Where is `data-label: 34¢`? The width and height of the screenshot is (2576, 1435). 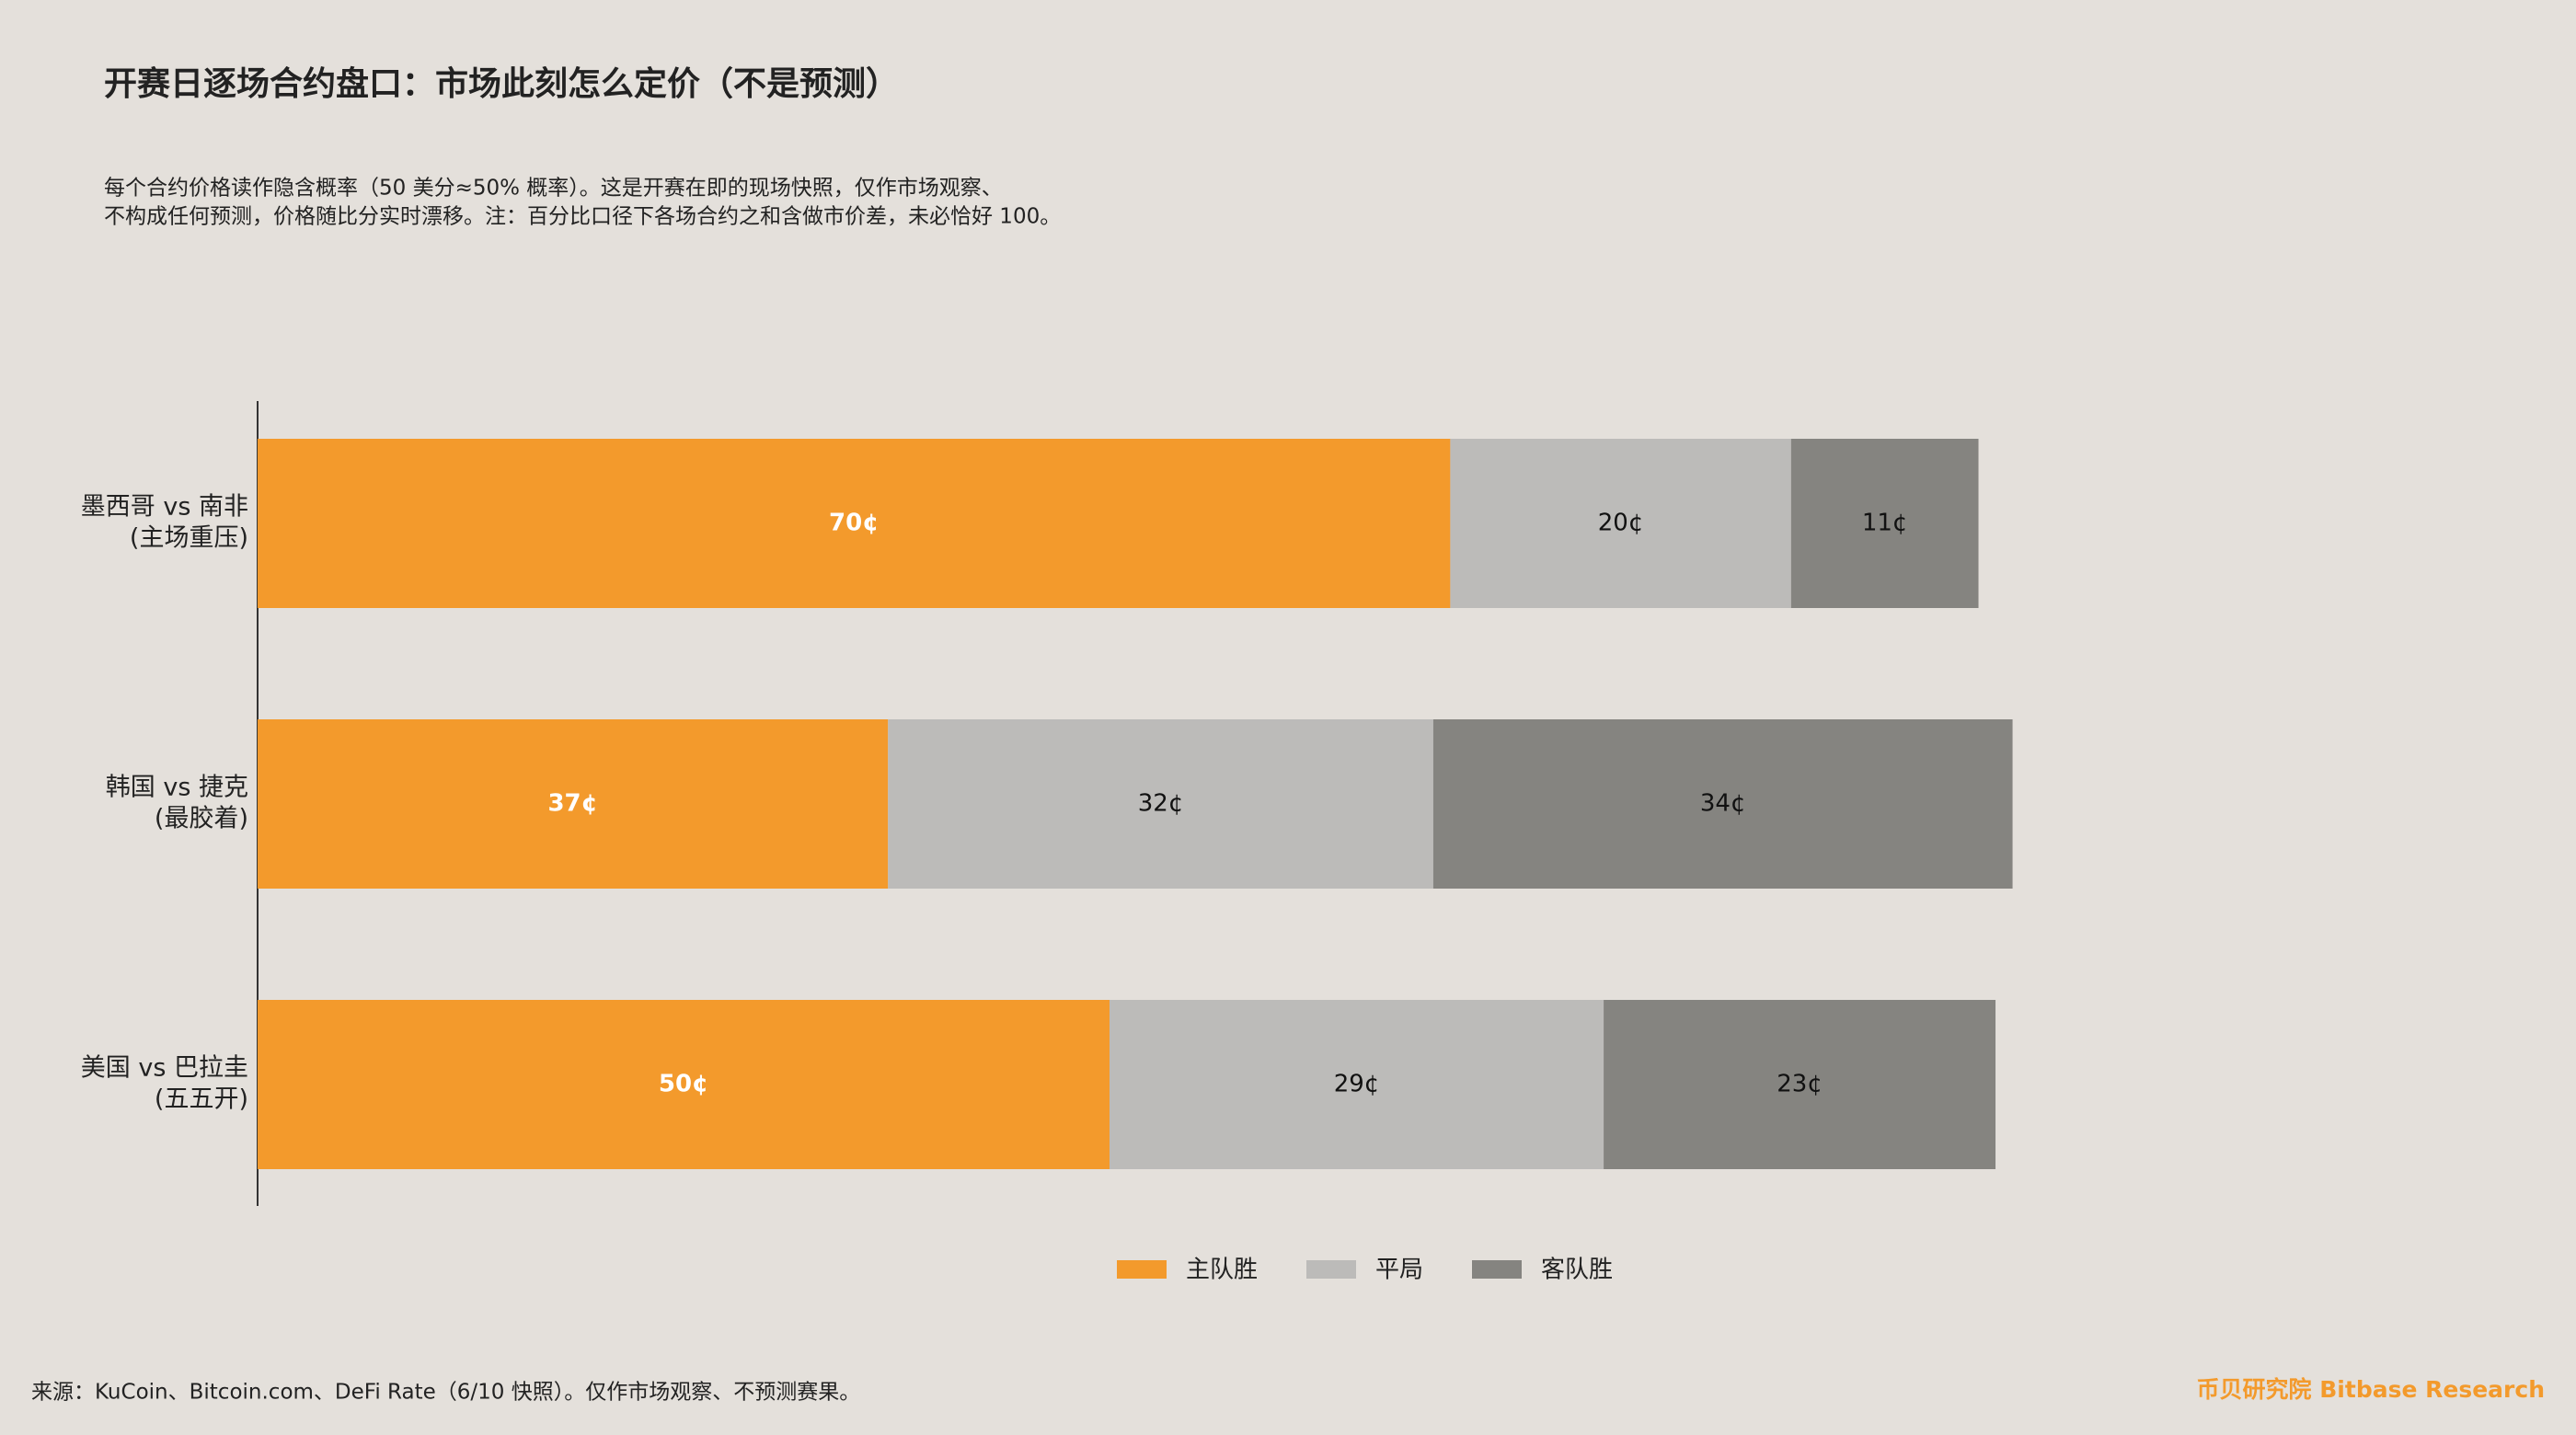
data-label: 34¢ is located at coordinates (1723, 804).